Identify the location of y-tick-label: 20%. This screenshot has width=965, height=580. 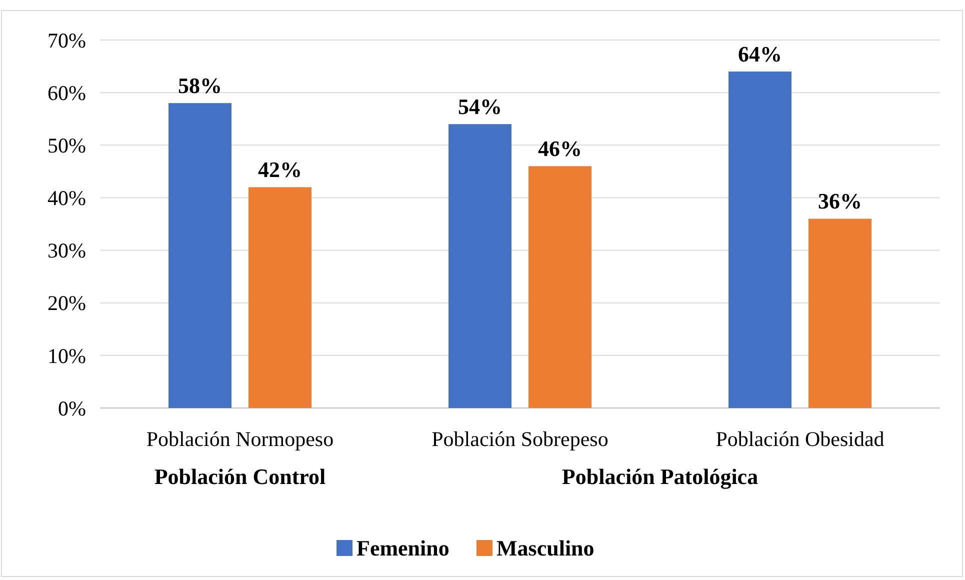
(67, 303).